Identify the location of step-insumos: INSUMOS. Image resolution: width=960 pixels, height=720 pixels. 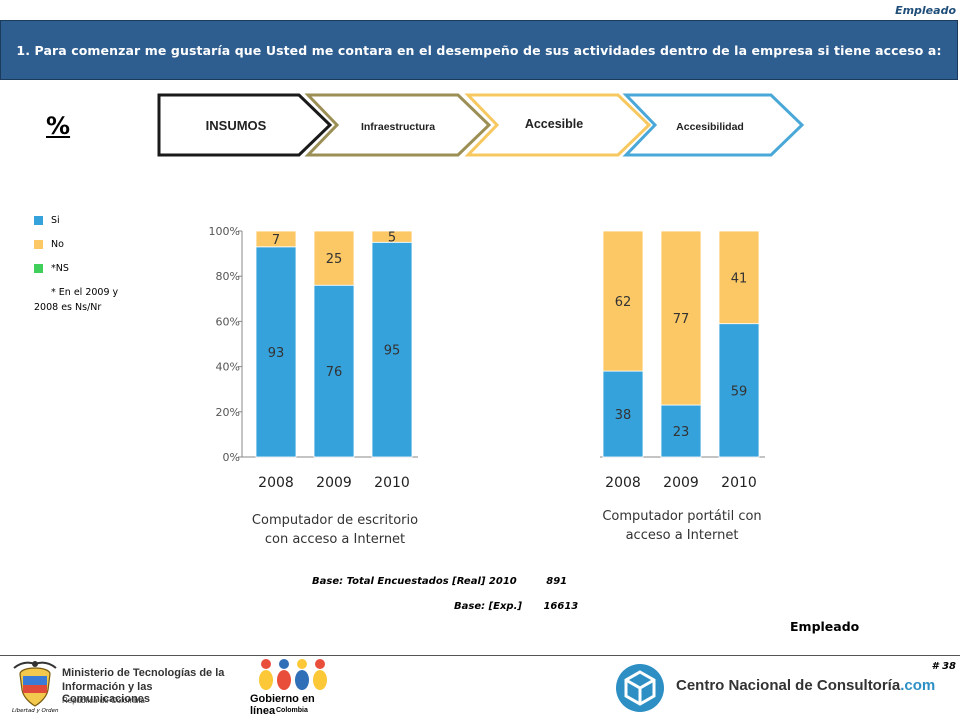
(245, 125).